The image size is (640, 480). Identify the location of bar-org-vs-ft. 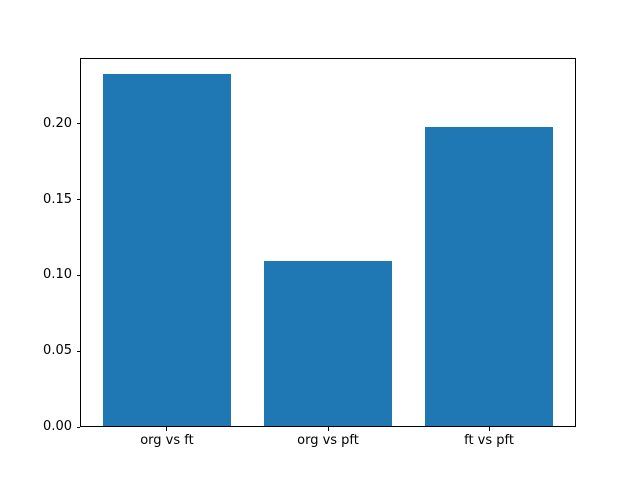
(167, 250).